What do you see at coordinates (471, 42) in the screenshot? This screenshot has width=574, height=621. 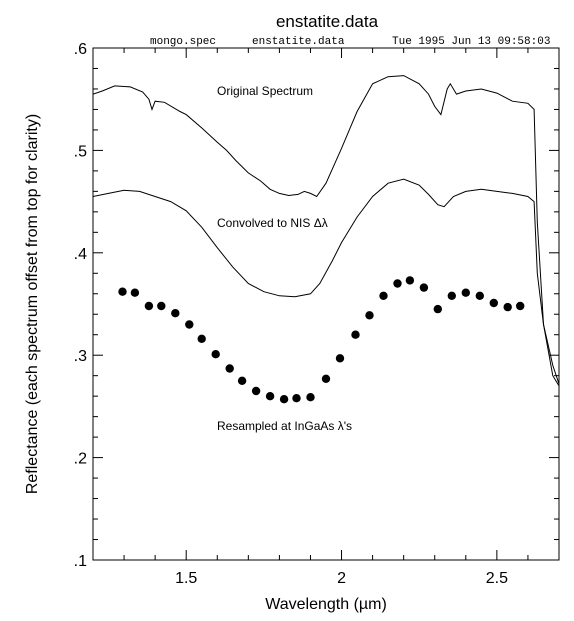 I see `timestamp: Tue 1995 Jun 13 09:58:03` at bounding box center [471, 42].